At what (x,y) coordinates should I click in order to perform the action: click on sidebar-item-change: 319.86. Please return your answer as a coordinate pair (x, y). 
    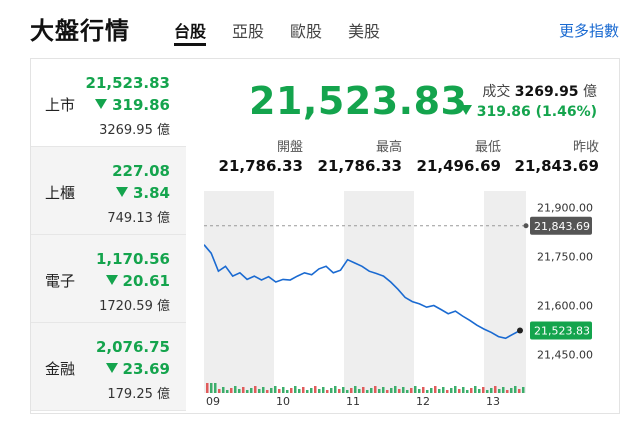
    Looking at the image, I should click on (132, 105).